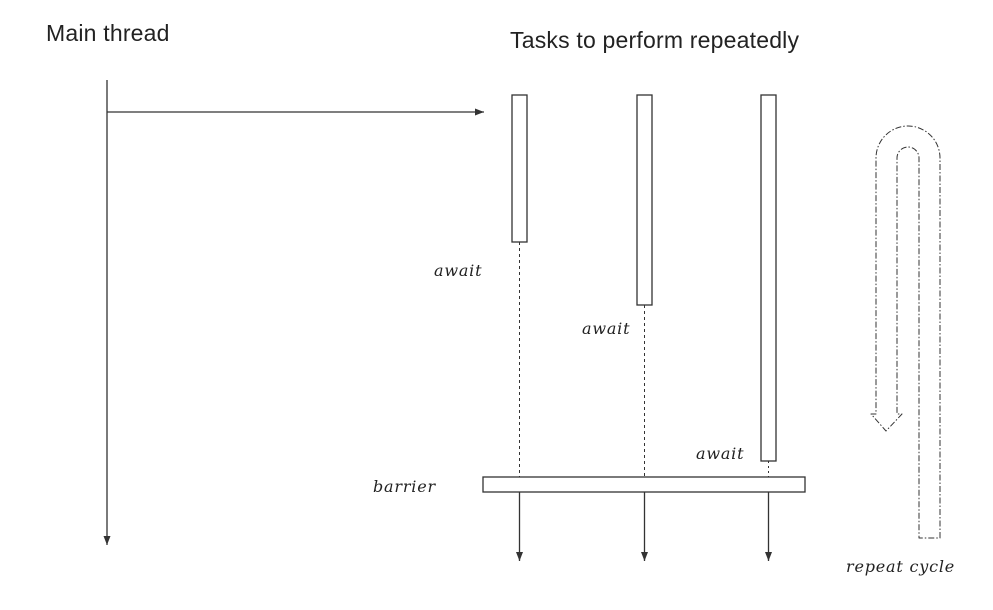  I want to click on await-label-1: await, so click(458, 270).